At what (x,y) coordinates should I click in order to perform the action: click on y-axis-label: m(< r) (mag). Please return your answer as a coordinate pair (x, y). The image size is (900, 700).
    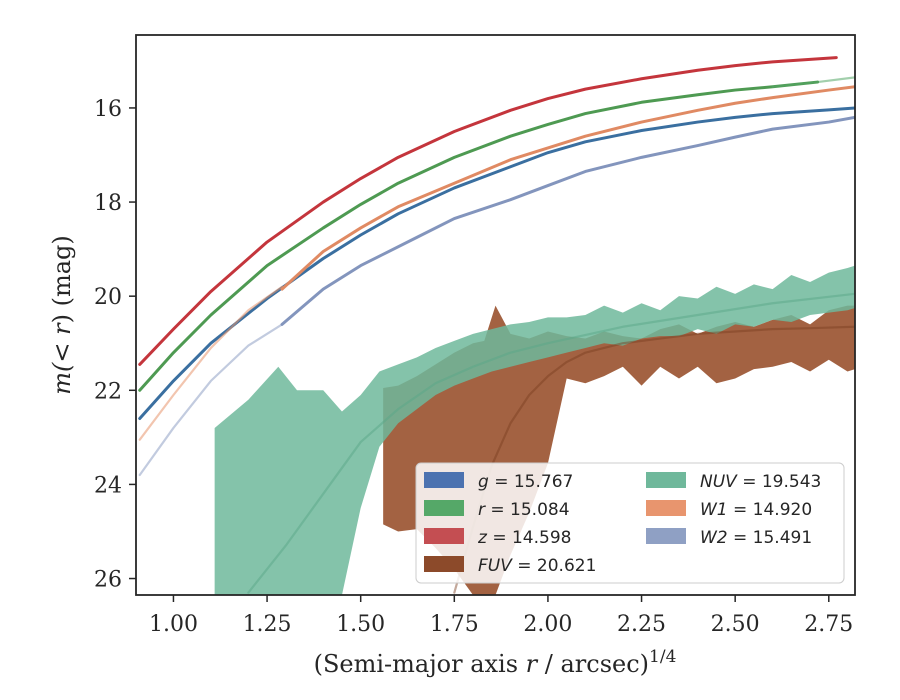
    Looking at the image, I should click on (62, 315).